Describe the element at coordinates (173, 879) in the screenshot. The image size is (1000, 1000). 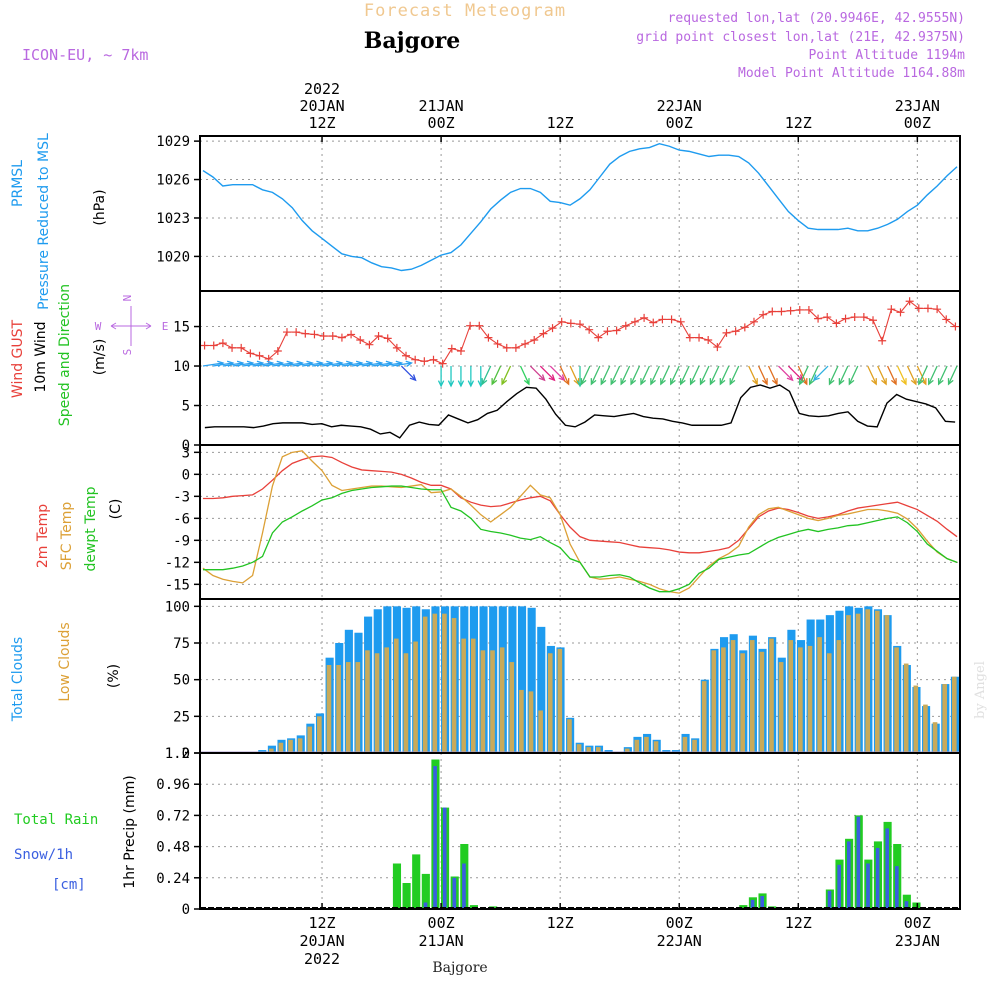
I see `y-tick-label: 0.24` at that location.